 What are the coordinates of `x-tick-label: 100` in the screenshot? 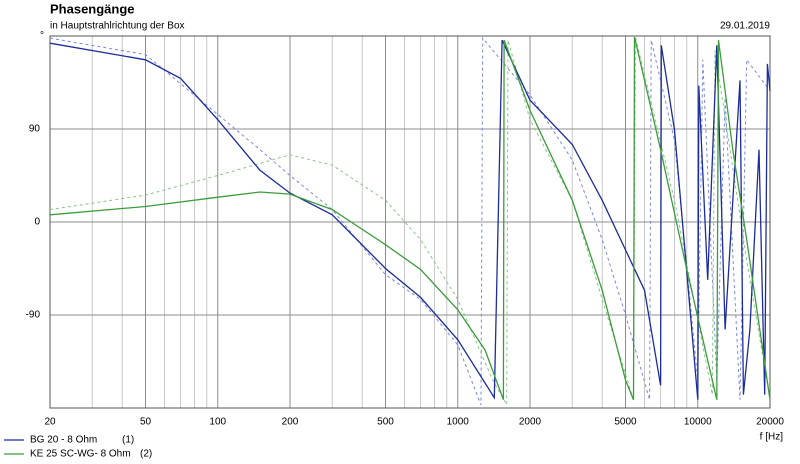 It's located at (217, 422).